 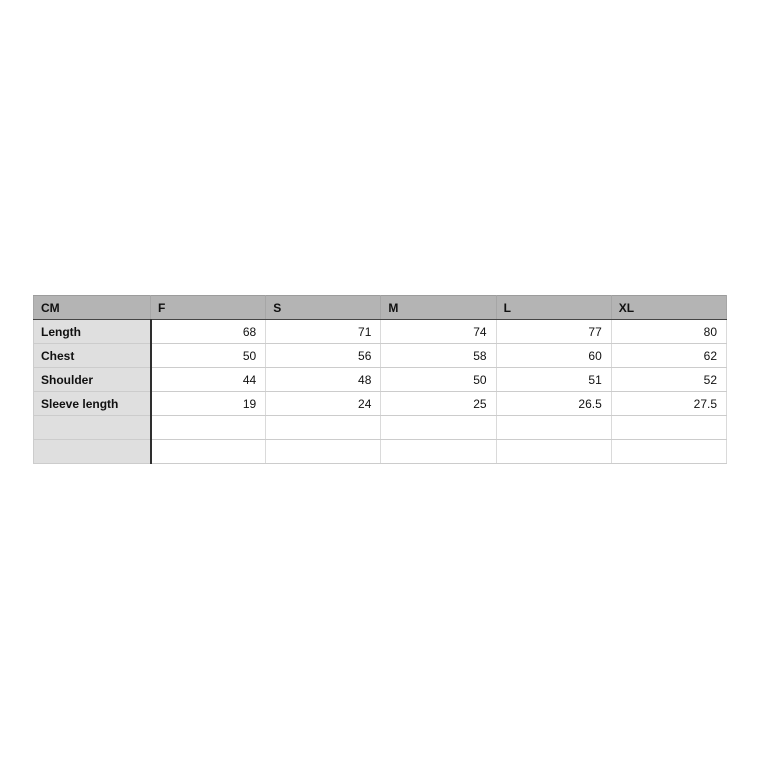 What do you see at coordinates (323, 403) in the screenshot?
I see `table-cell: 24` at bounding box center [323, 403].